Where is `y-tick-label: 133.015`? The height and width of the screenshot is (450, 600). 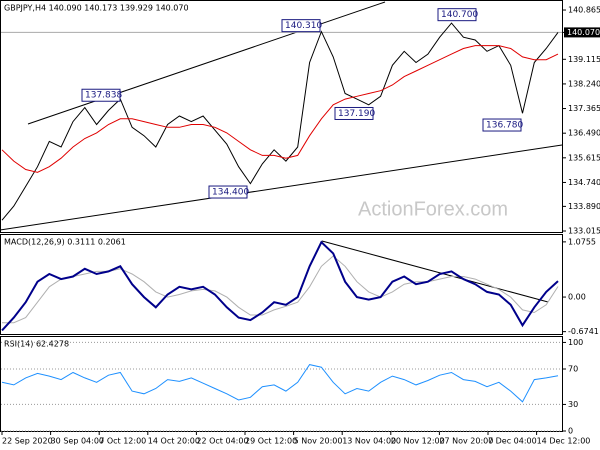
y-tick-label: 133.015 is located at coordinates (584, 231).